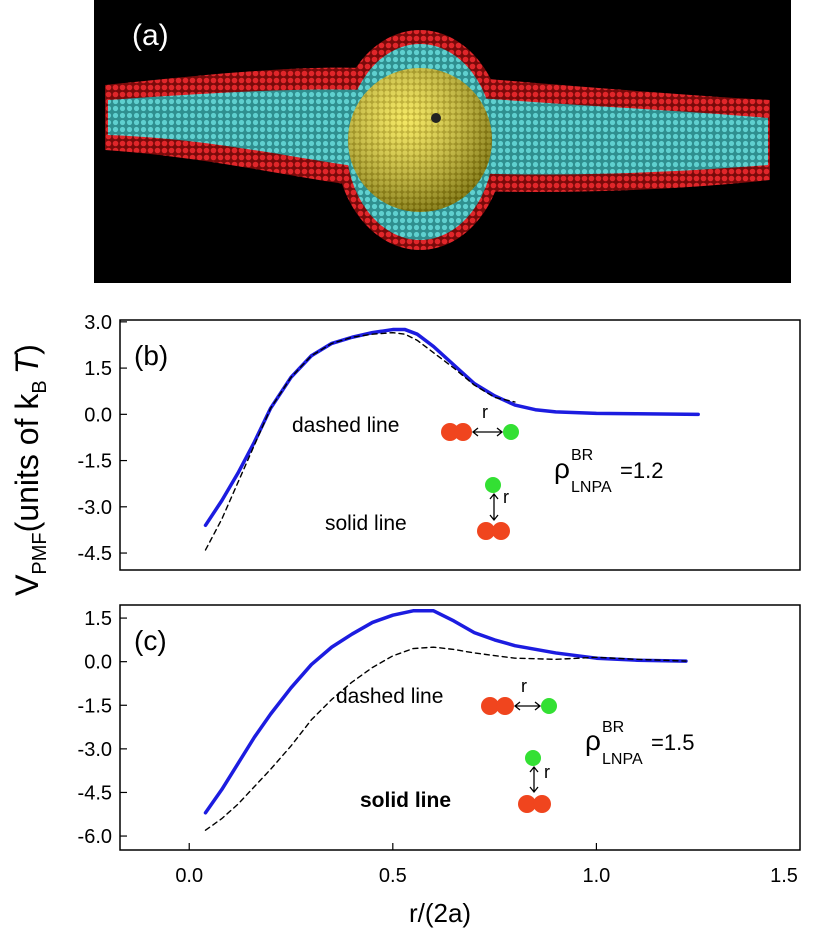 The image size is (819, 938). What do you see at coordinates (98, 323) in the screenshot?
I see `y-tick-label: 3.0` at bounding box center [98, 323].